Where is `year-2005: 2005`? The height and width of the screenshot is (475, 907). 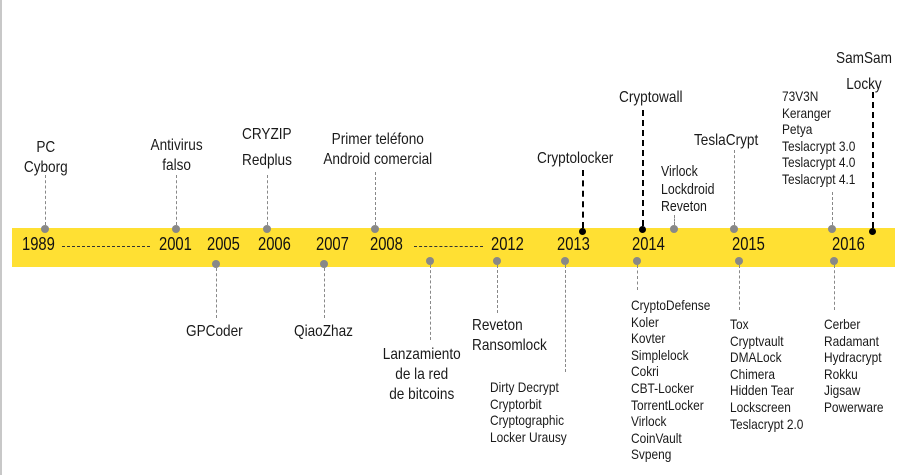
year-2005: 2005 is located at coordinates (223, 244).